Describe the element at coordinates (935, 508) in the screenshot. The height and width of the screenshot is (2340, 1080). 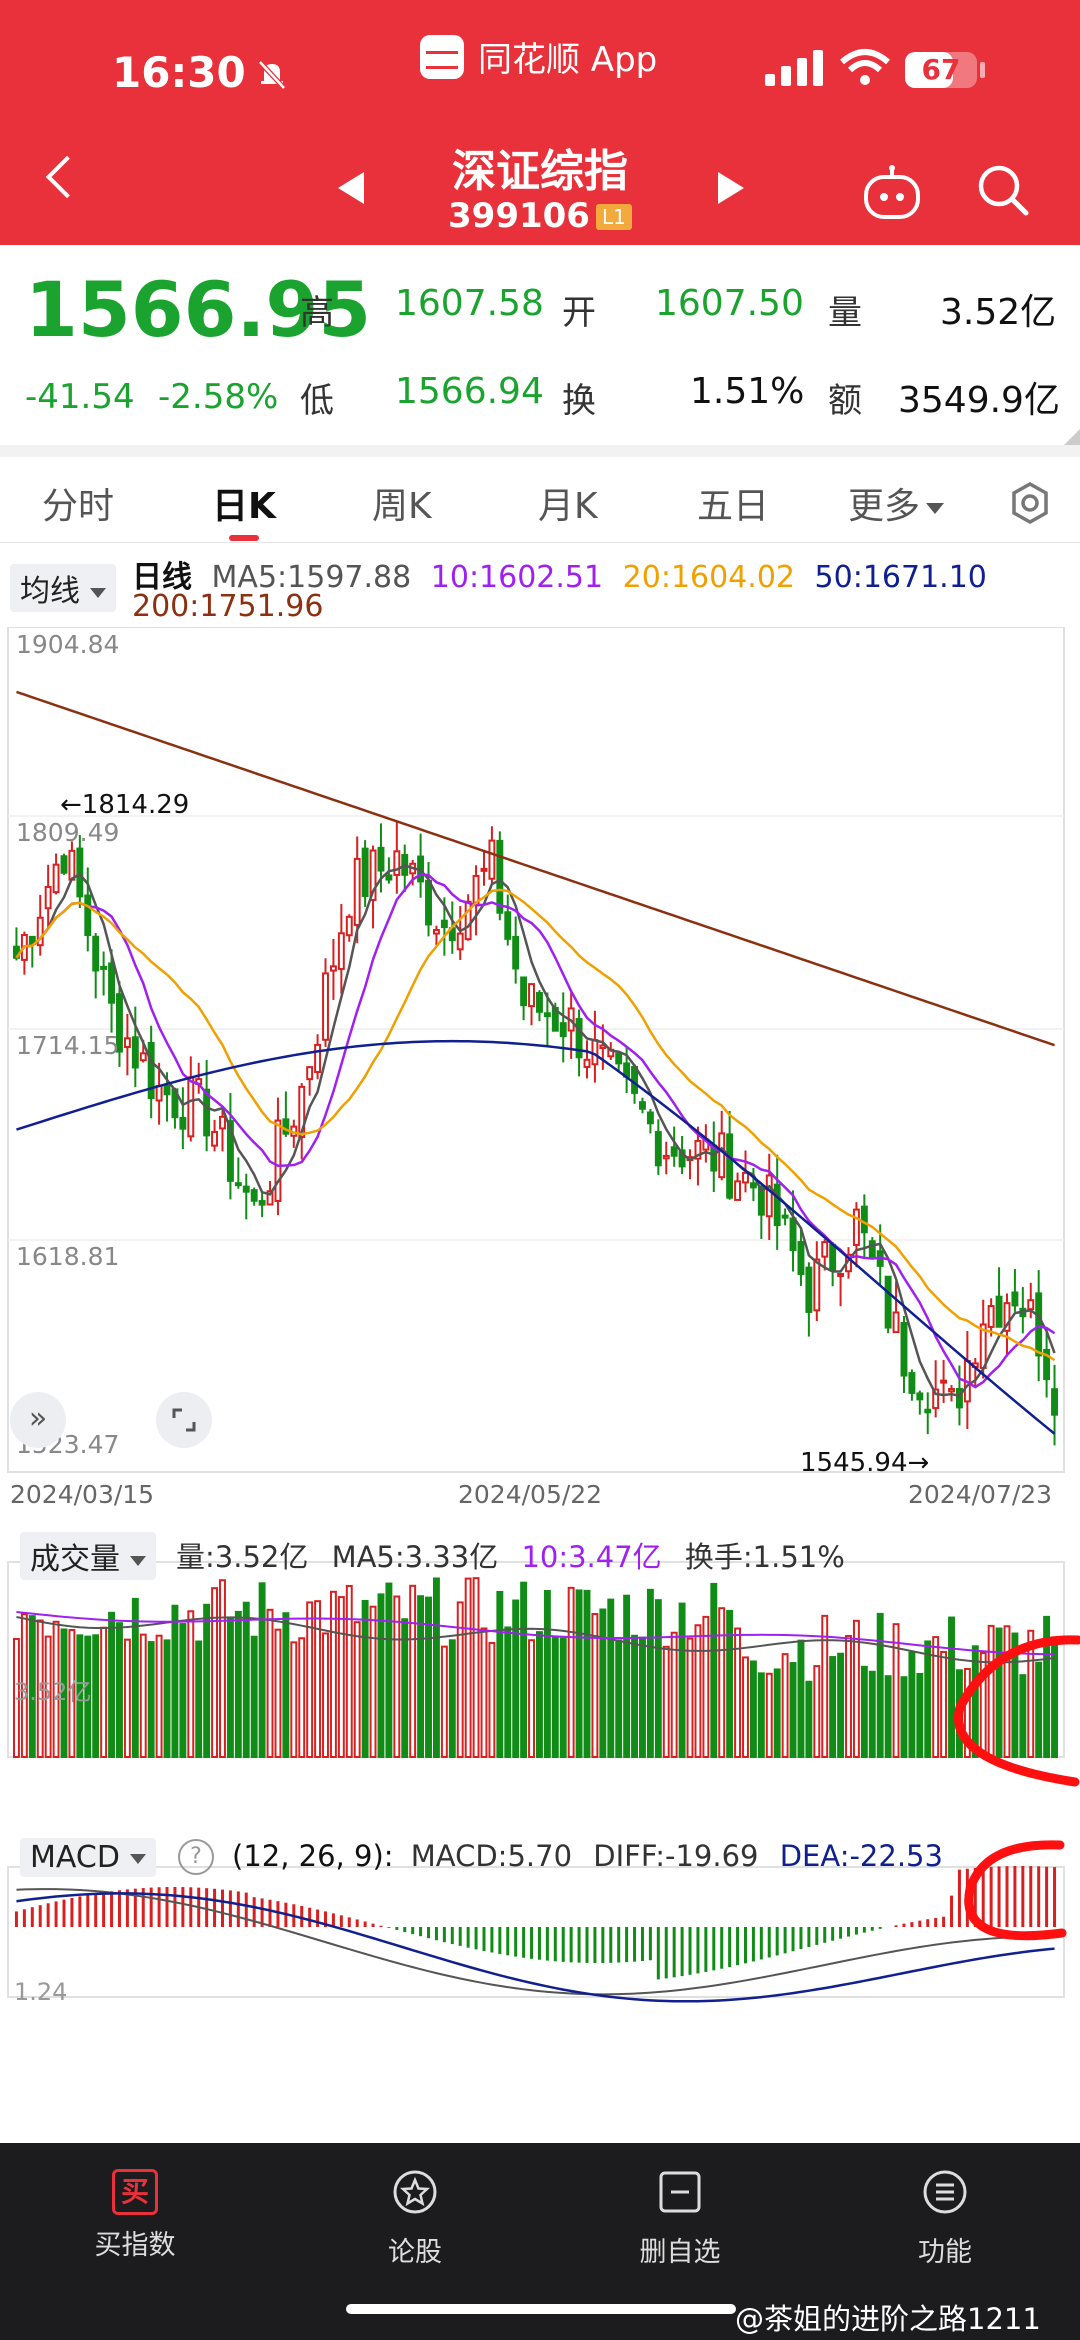
I see `chevron-down-icon` at that location.